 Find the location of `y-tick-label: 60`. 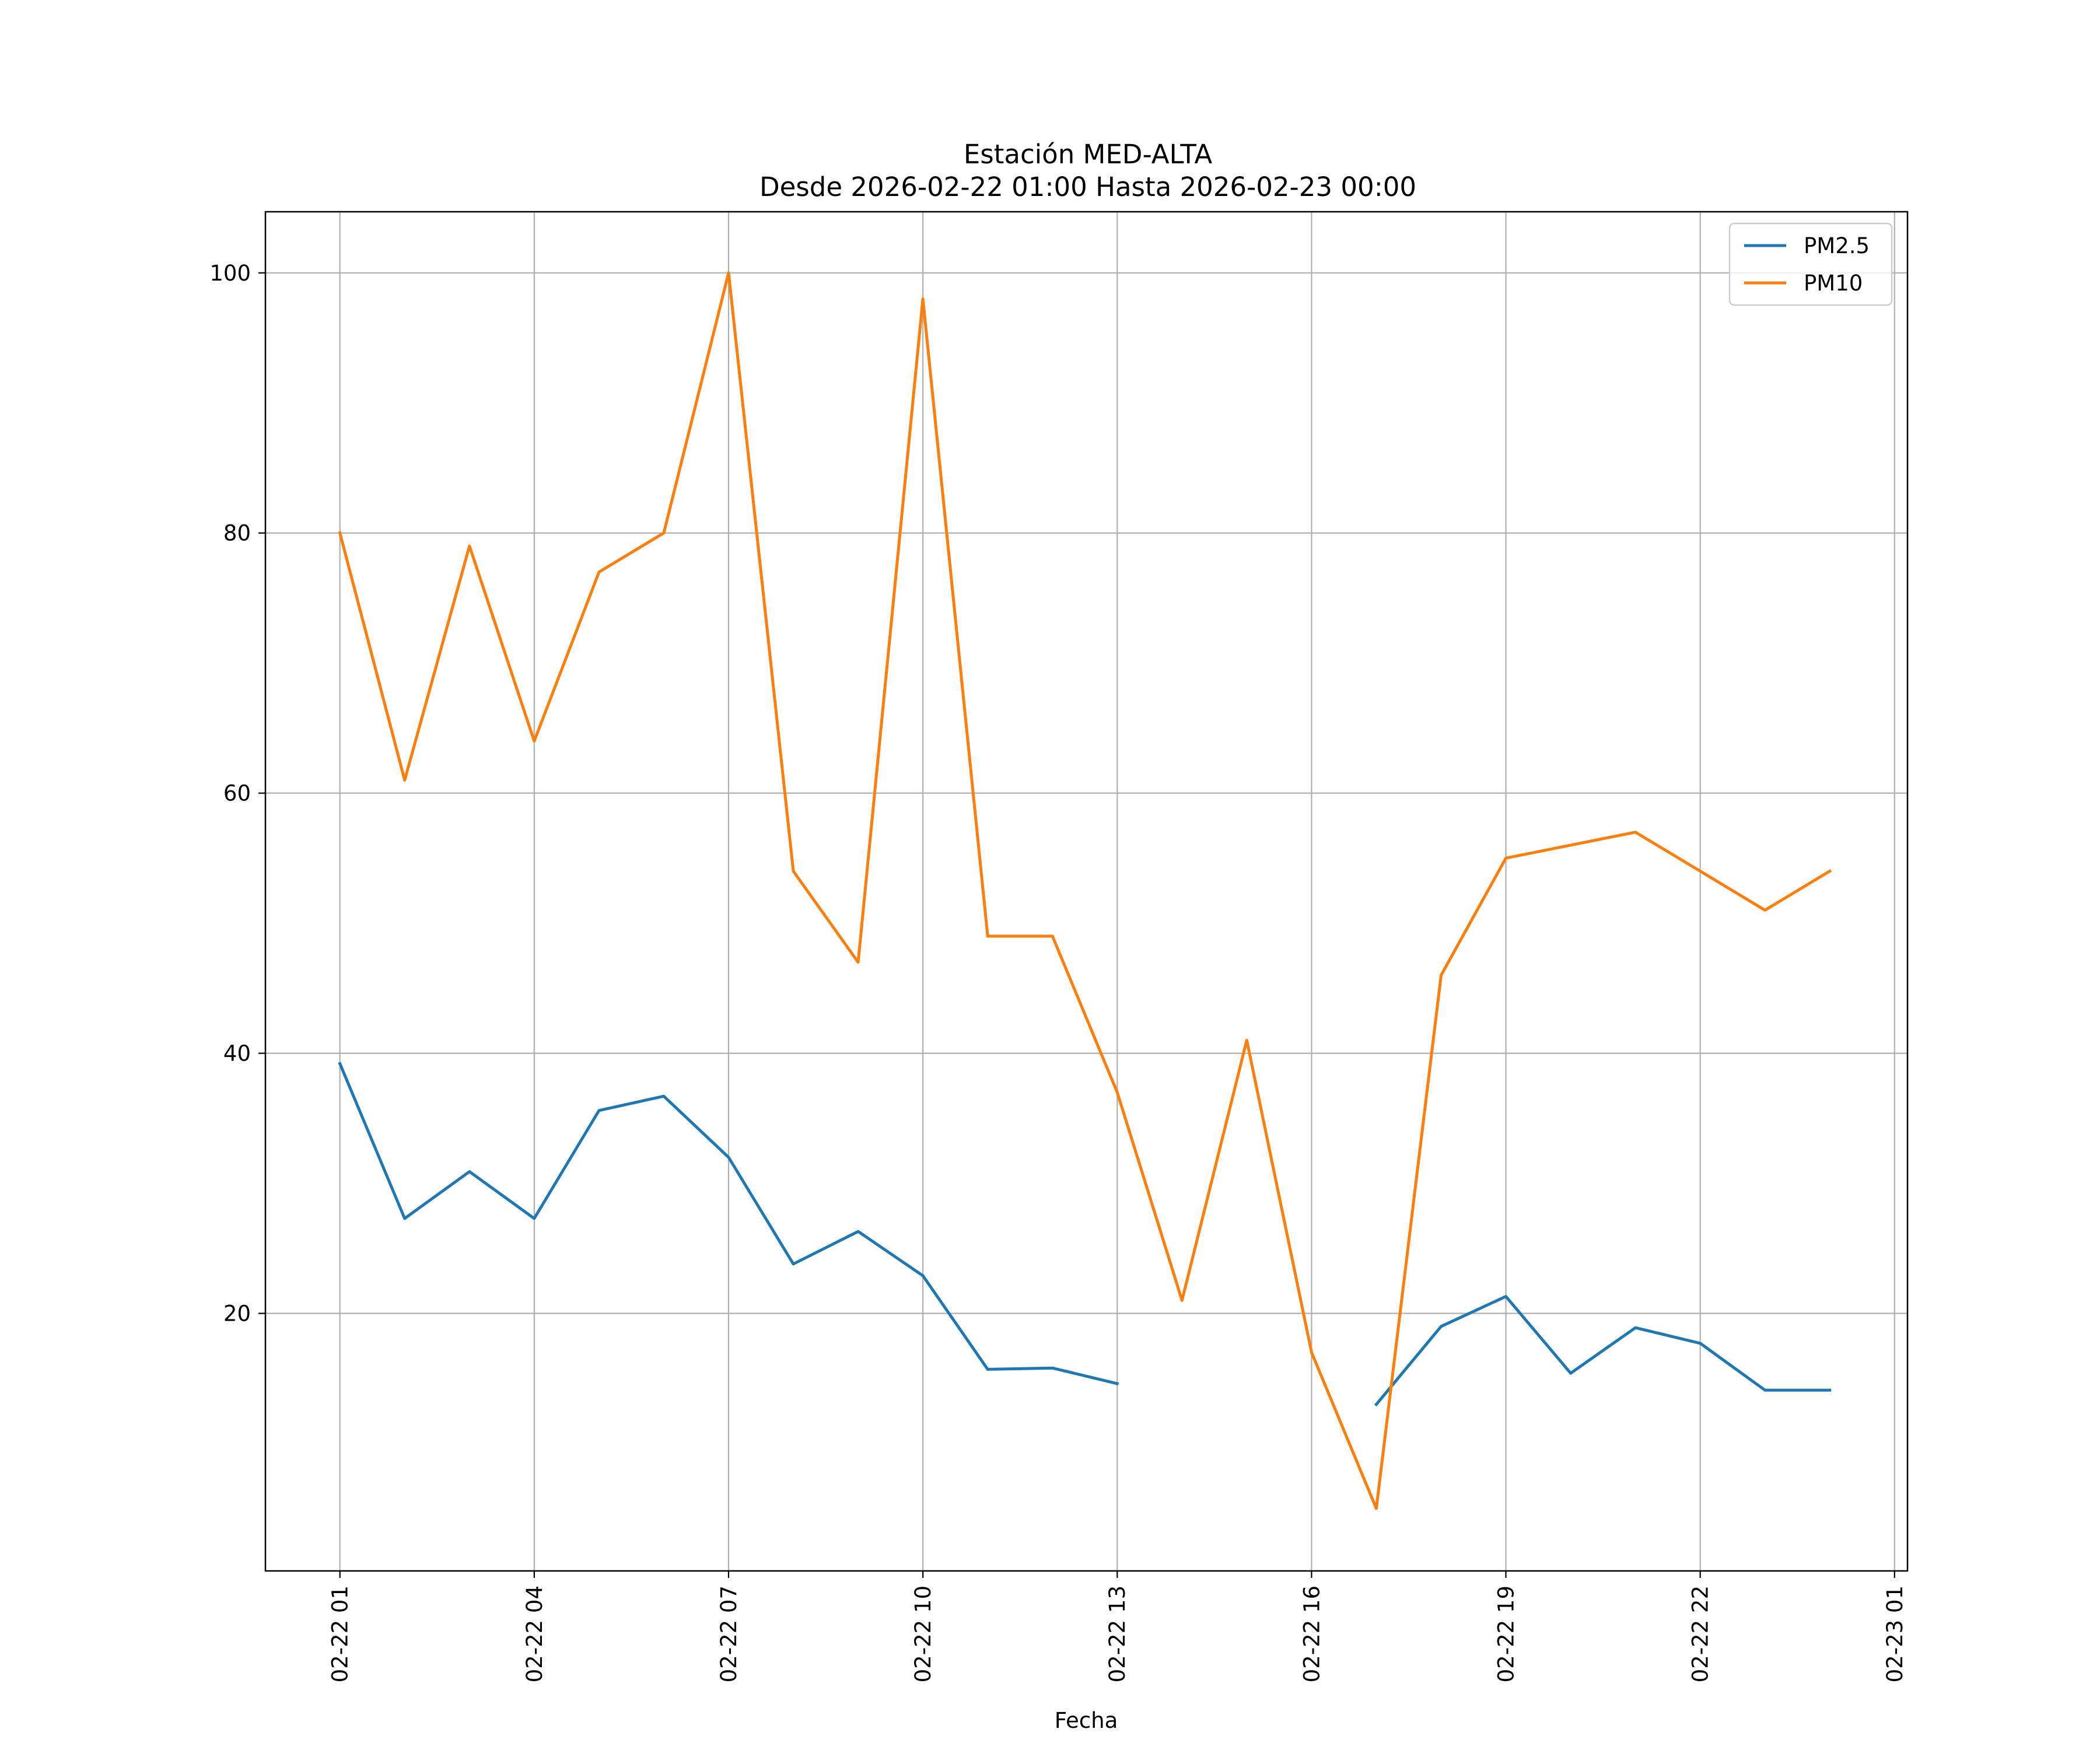

y-tick-label: 60 is located at coordinates (237, 793).